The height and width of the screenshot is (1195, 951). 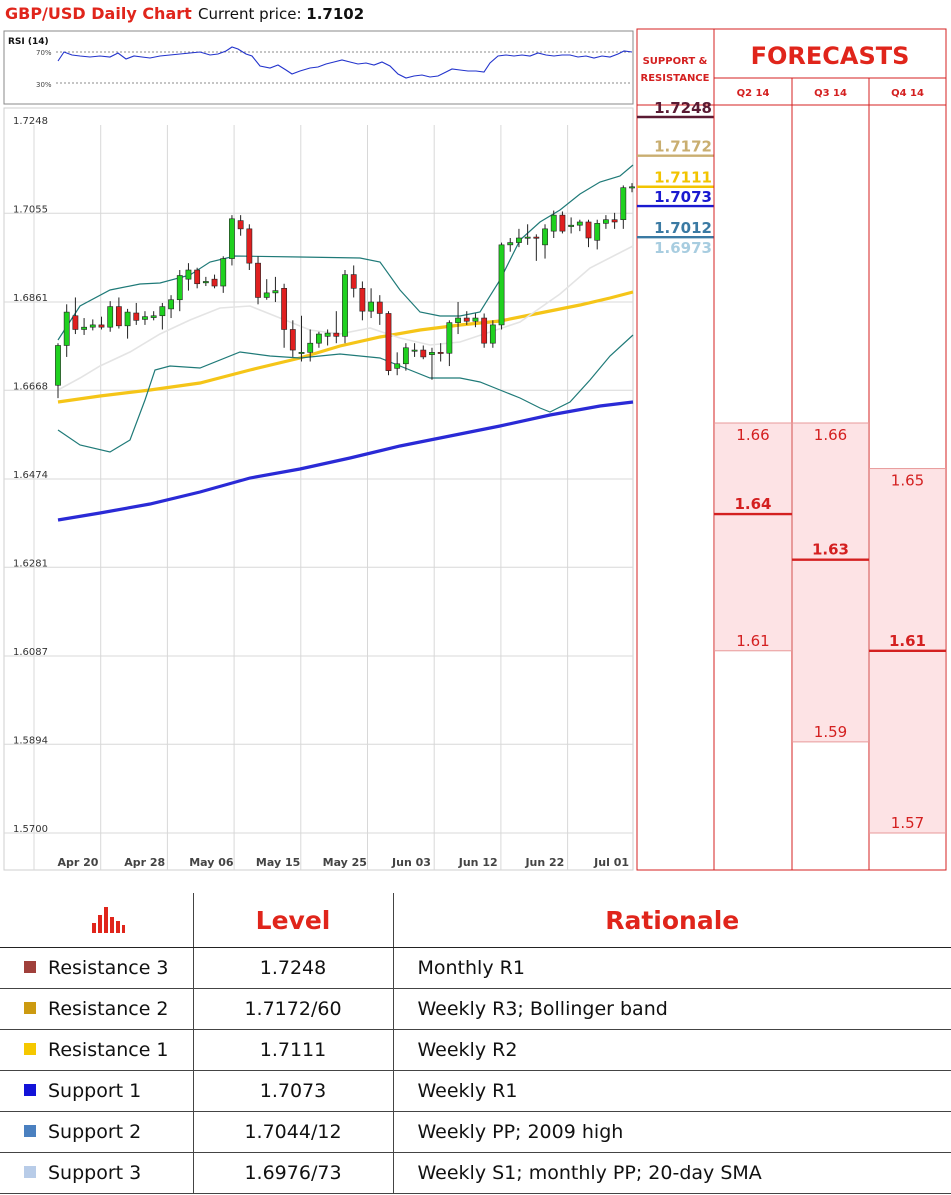 What do you see at coordinates (683, 197) in the screenshot?
I see `level-label: 1.7073` at bounding box center [683, 197].